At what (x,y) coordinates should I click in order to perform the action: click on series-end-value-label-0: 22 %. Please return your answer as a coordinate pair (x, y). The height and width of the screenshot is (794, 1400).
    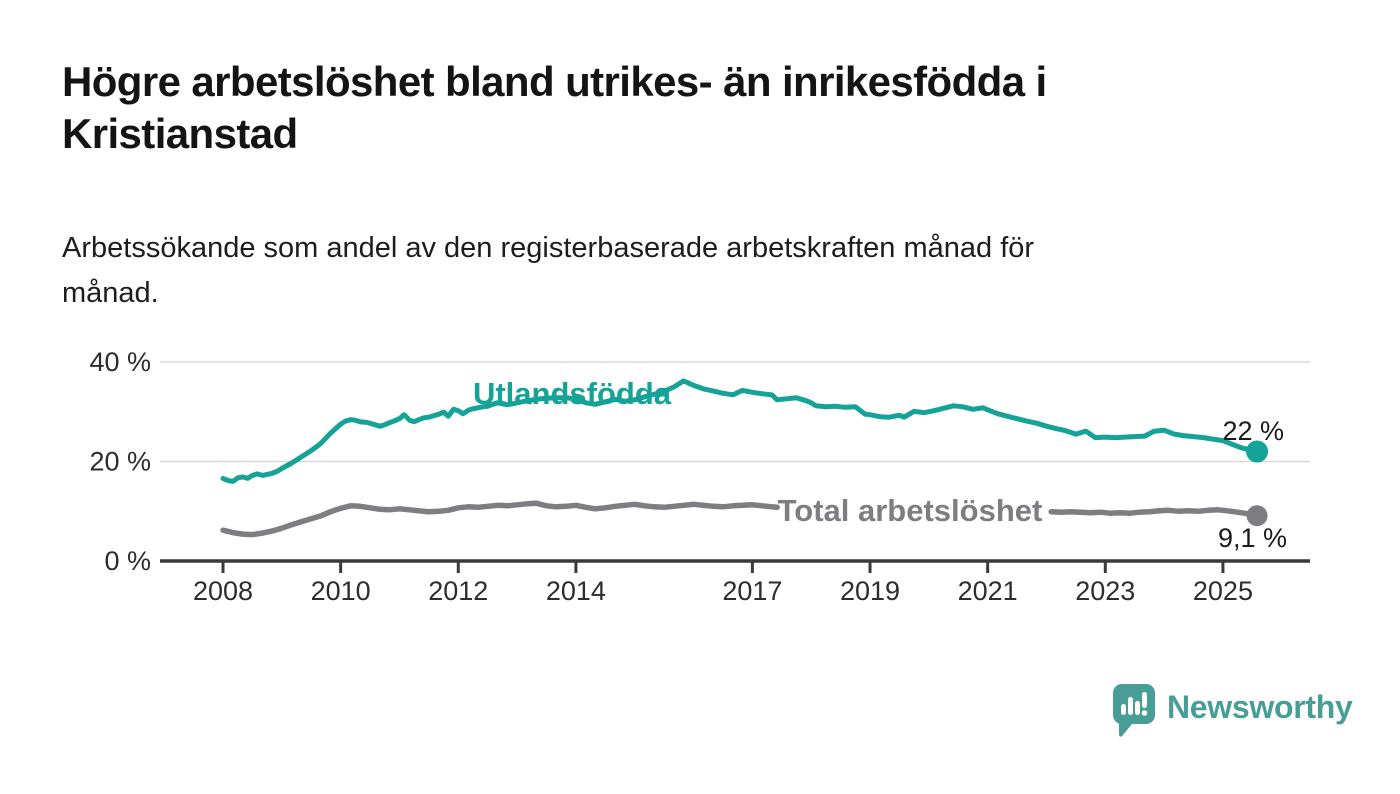
    Looking at the image, I should click on (1253, 431).